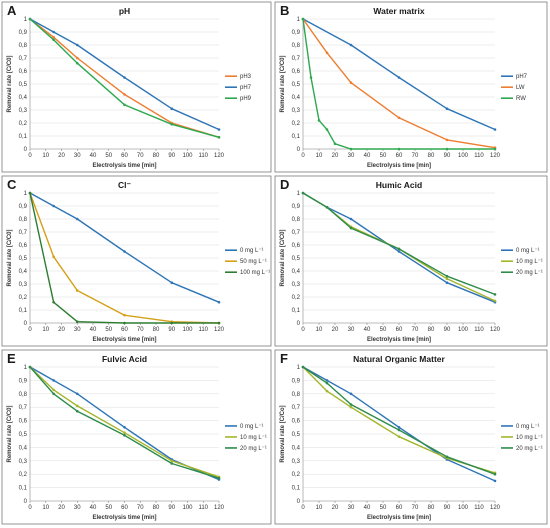 The width and height of the screenshot is (550, 528). I want to click on x-axis-label: Electrolysis time [min], so click(124, 166).